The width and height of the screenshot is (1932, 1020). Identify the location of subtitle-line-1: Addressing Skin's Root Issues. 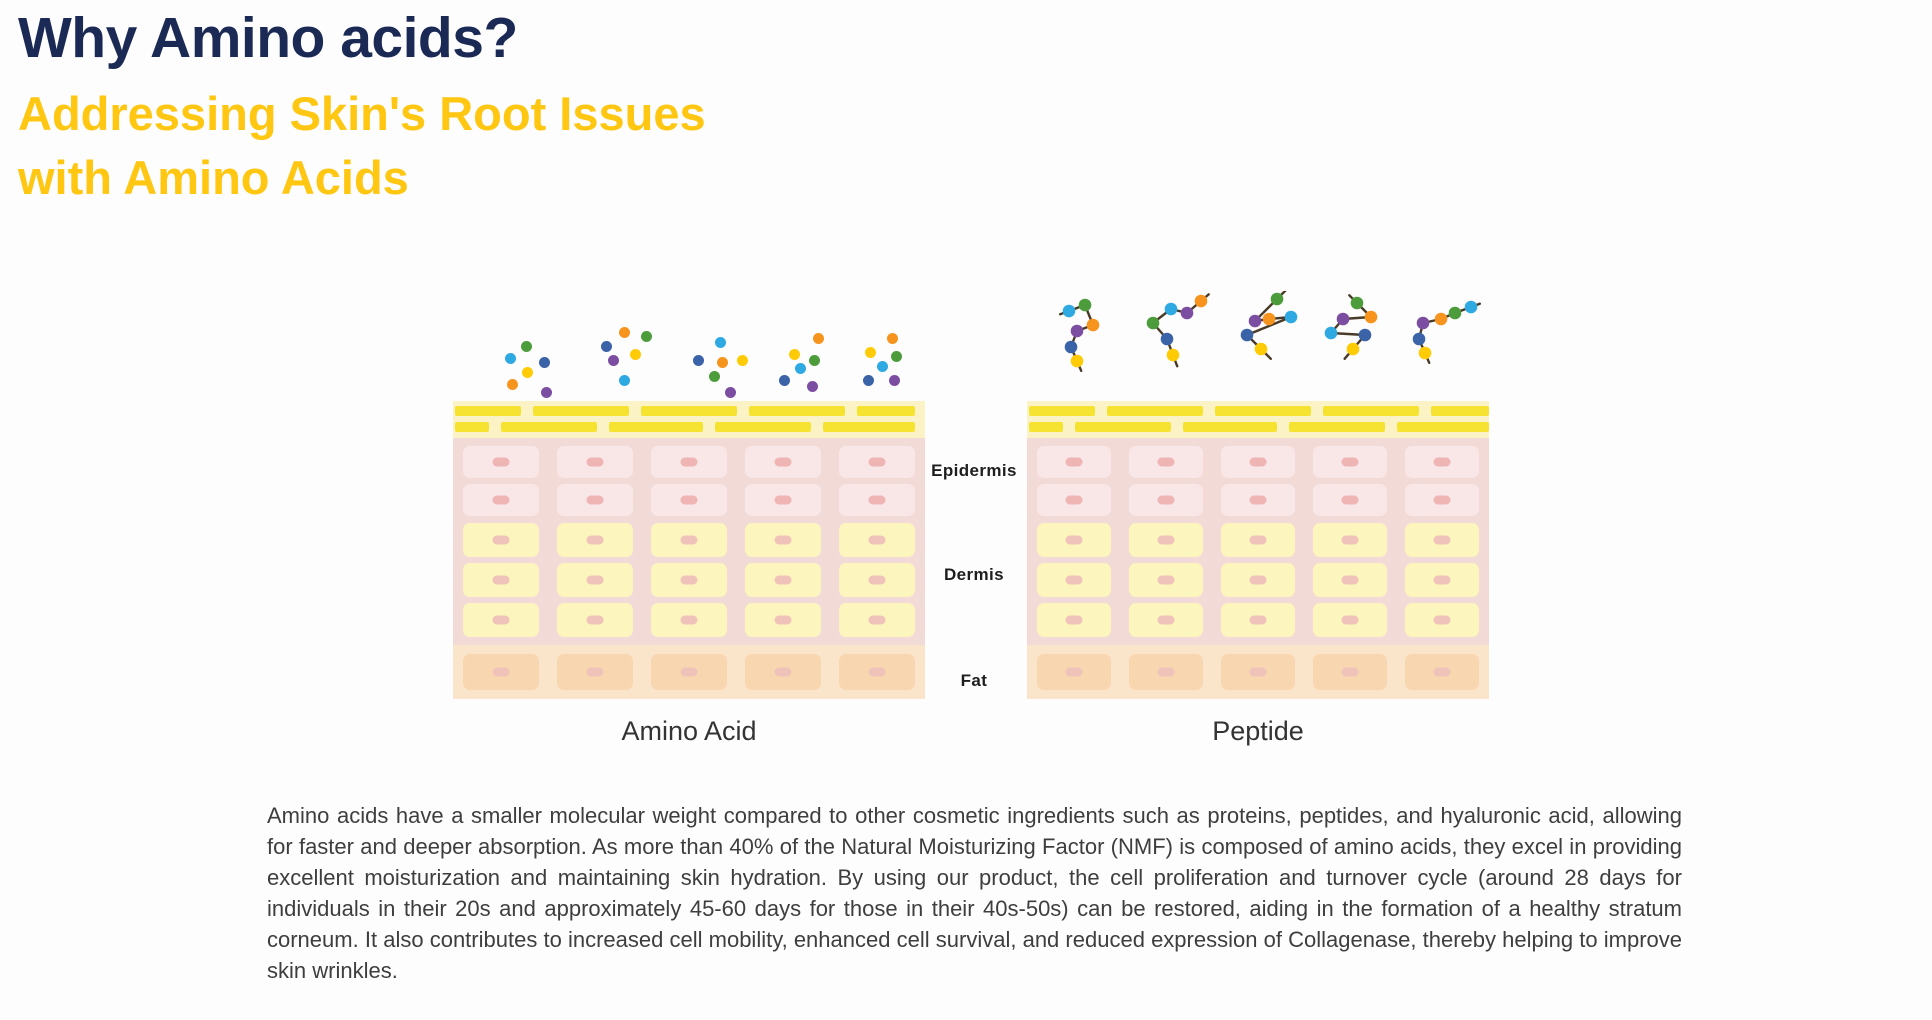
(362, 113).